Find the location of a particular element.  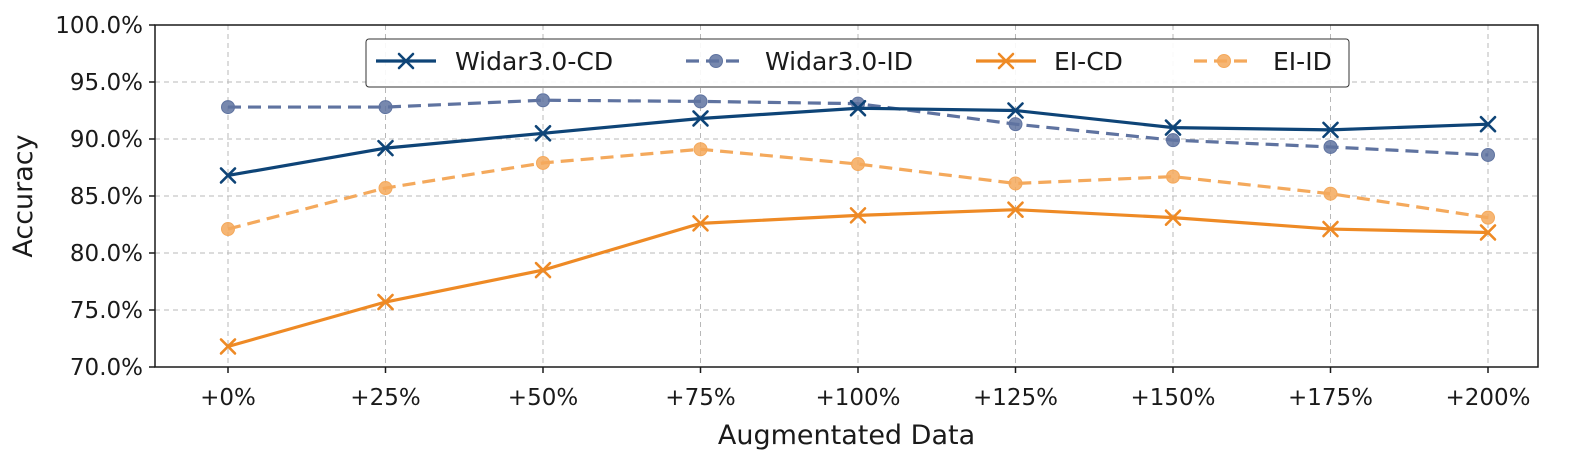

legend-box is located at coordinates (857, 63).